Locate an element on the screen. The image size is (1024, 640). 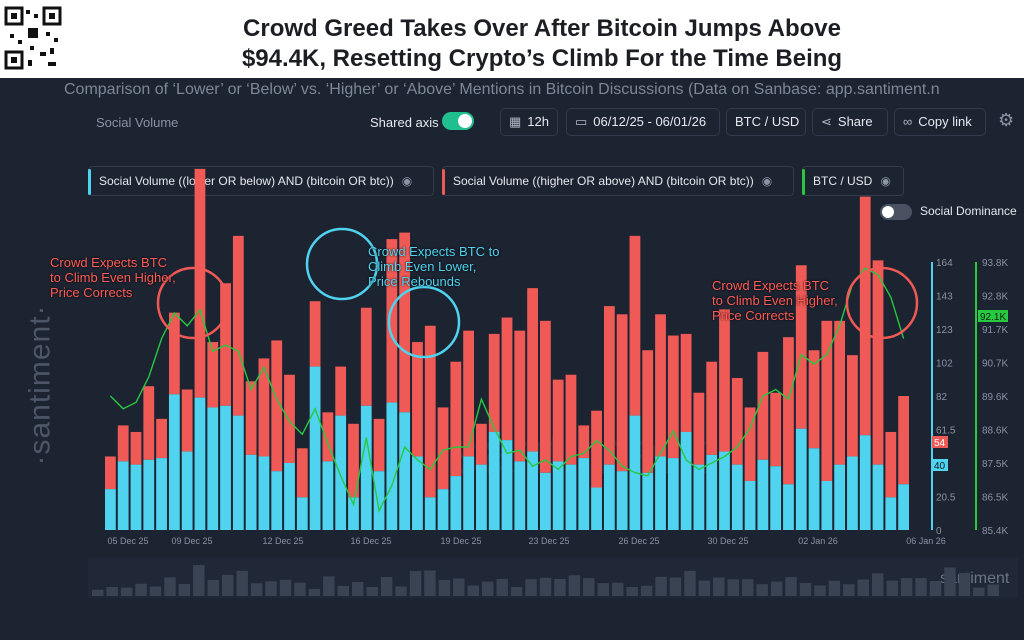
copy-link-button: ∞ Copy link is located at coordinates (940, 122).